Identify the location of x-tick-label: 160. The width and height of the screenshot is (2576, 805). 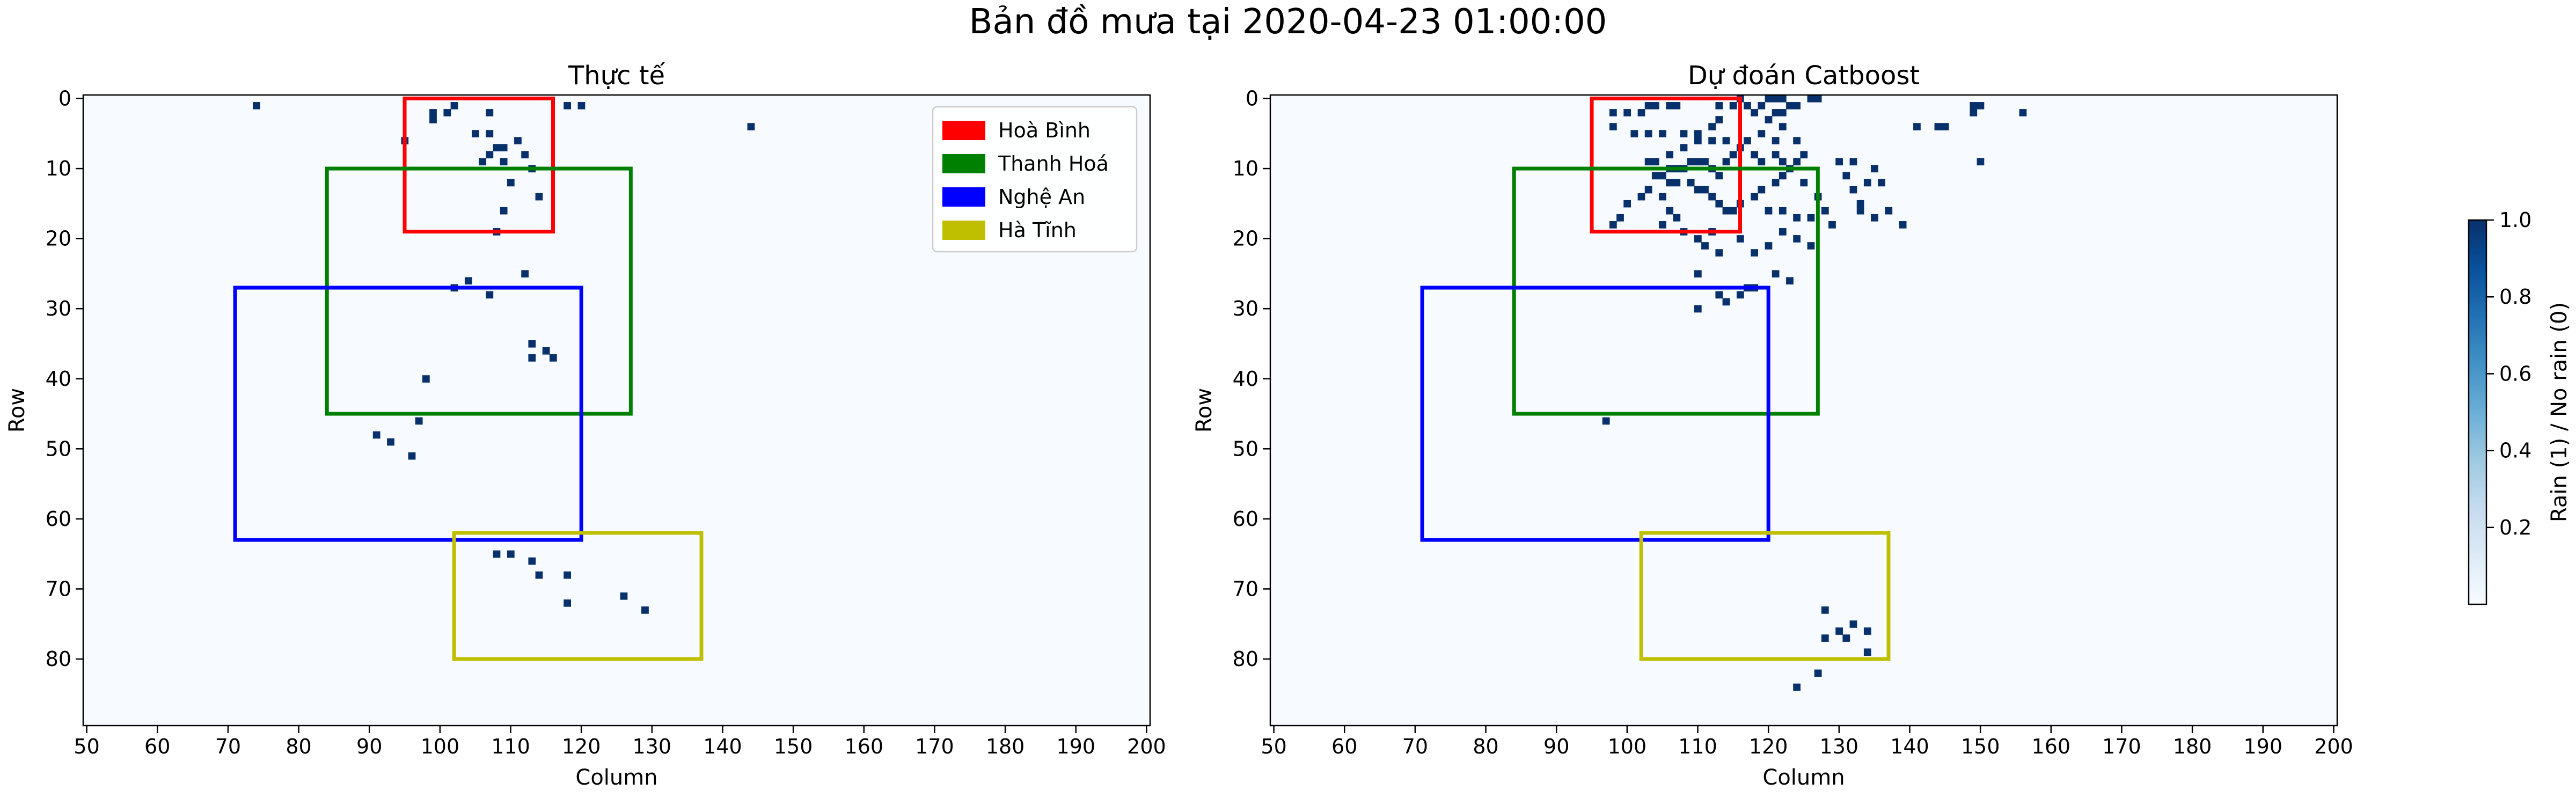
(864, 746).